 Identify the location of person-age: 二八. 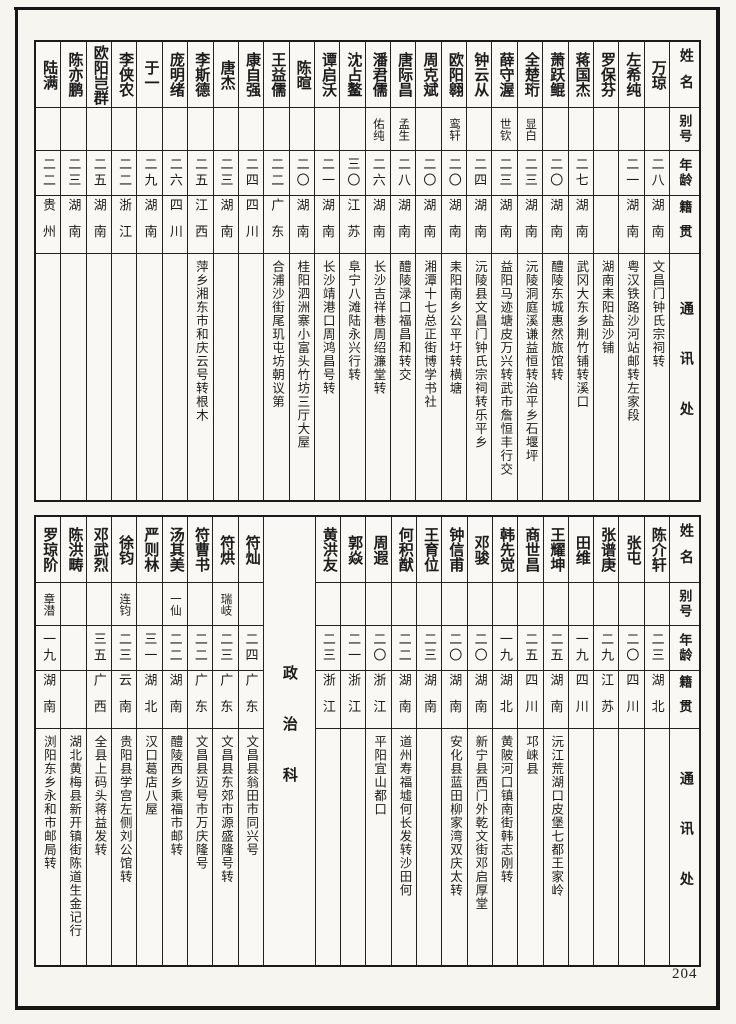
(656, 173).